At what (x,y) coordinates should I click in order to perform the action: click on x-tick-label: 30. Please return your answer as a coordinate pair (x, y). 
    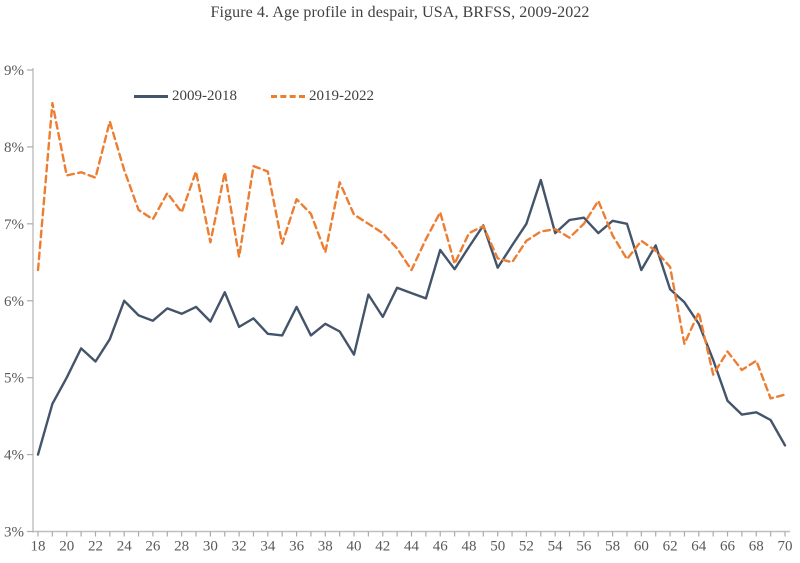
    Looking at the image, I should click on (210, 547).